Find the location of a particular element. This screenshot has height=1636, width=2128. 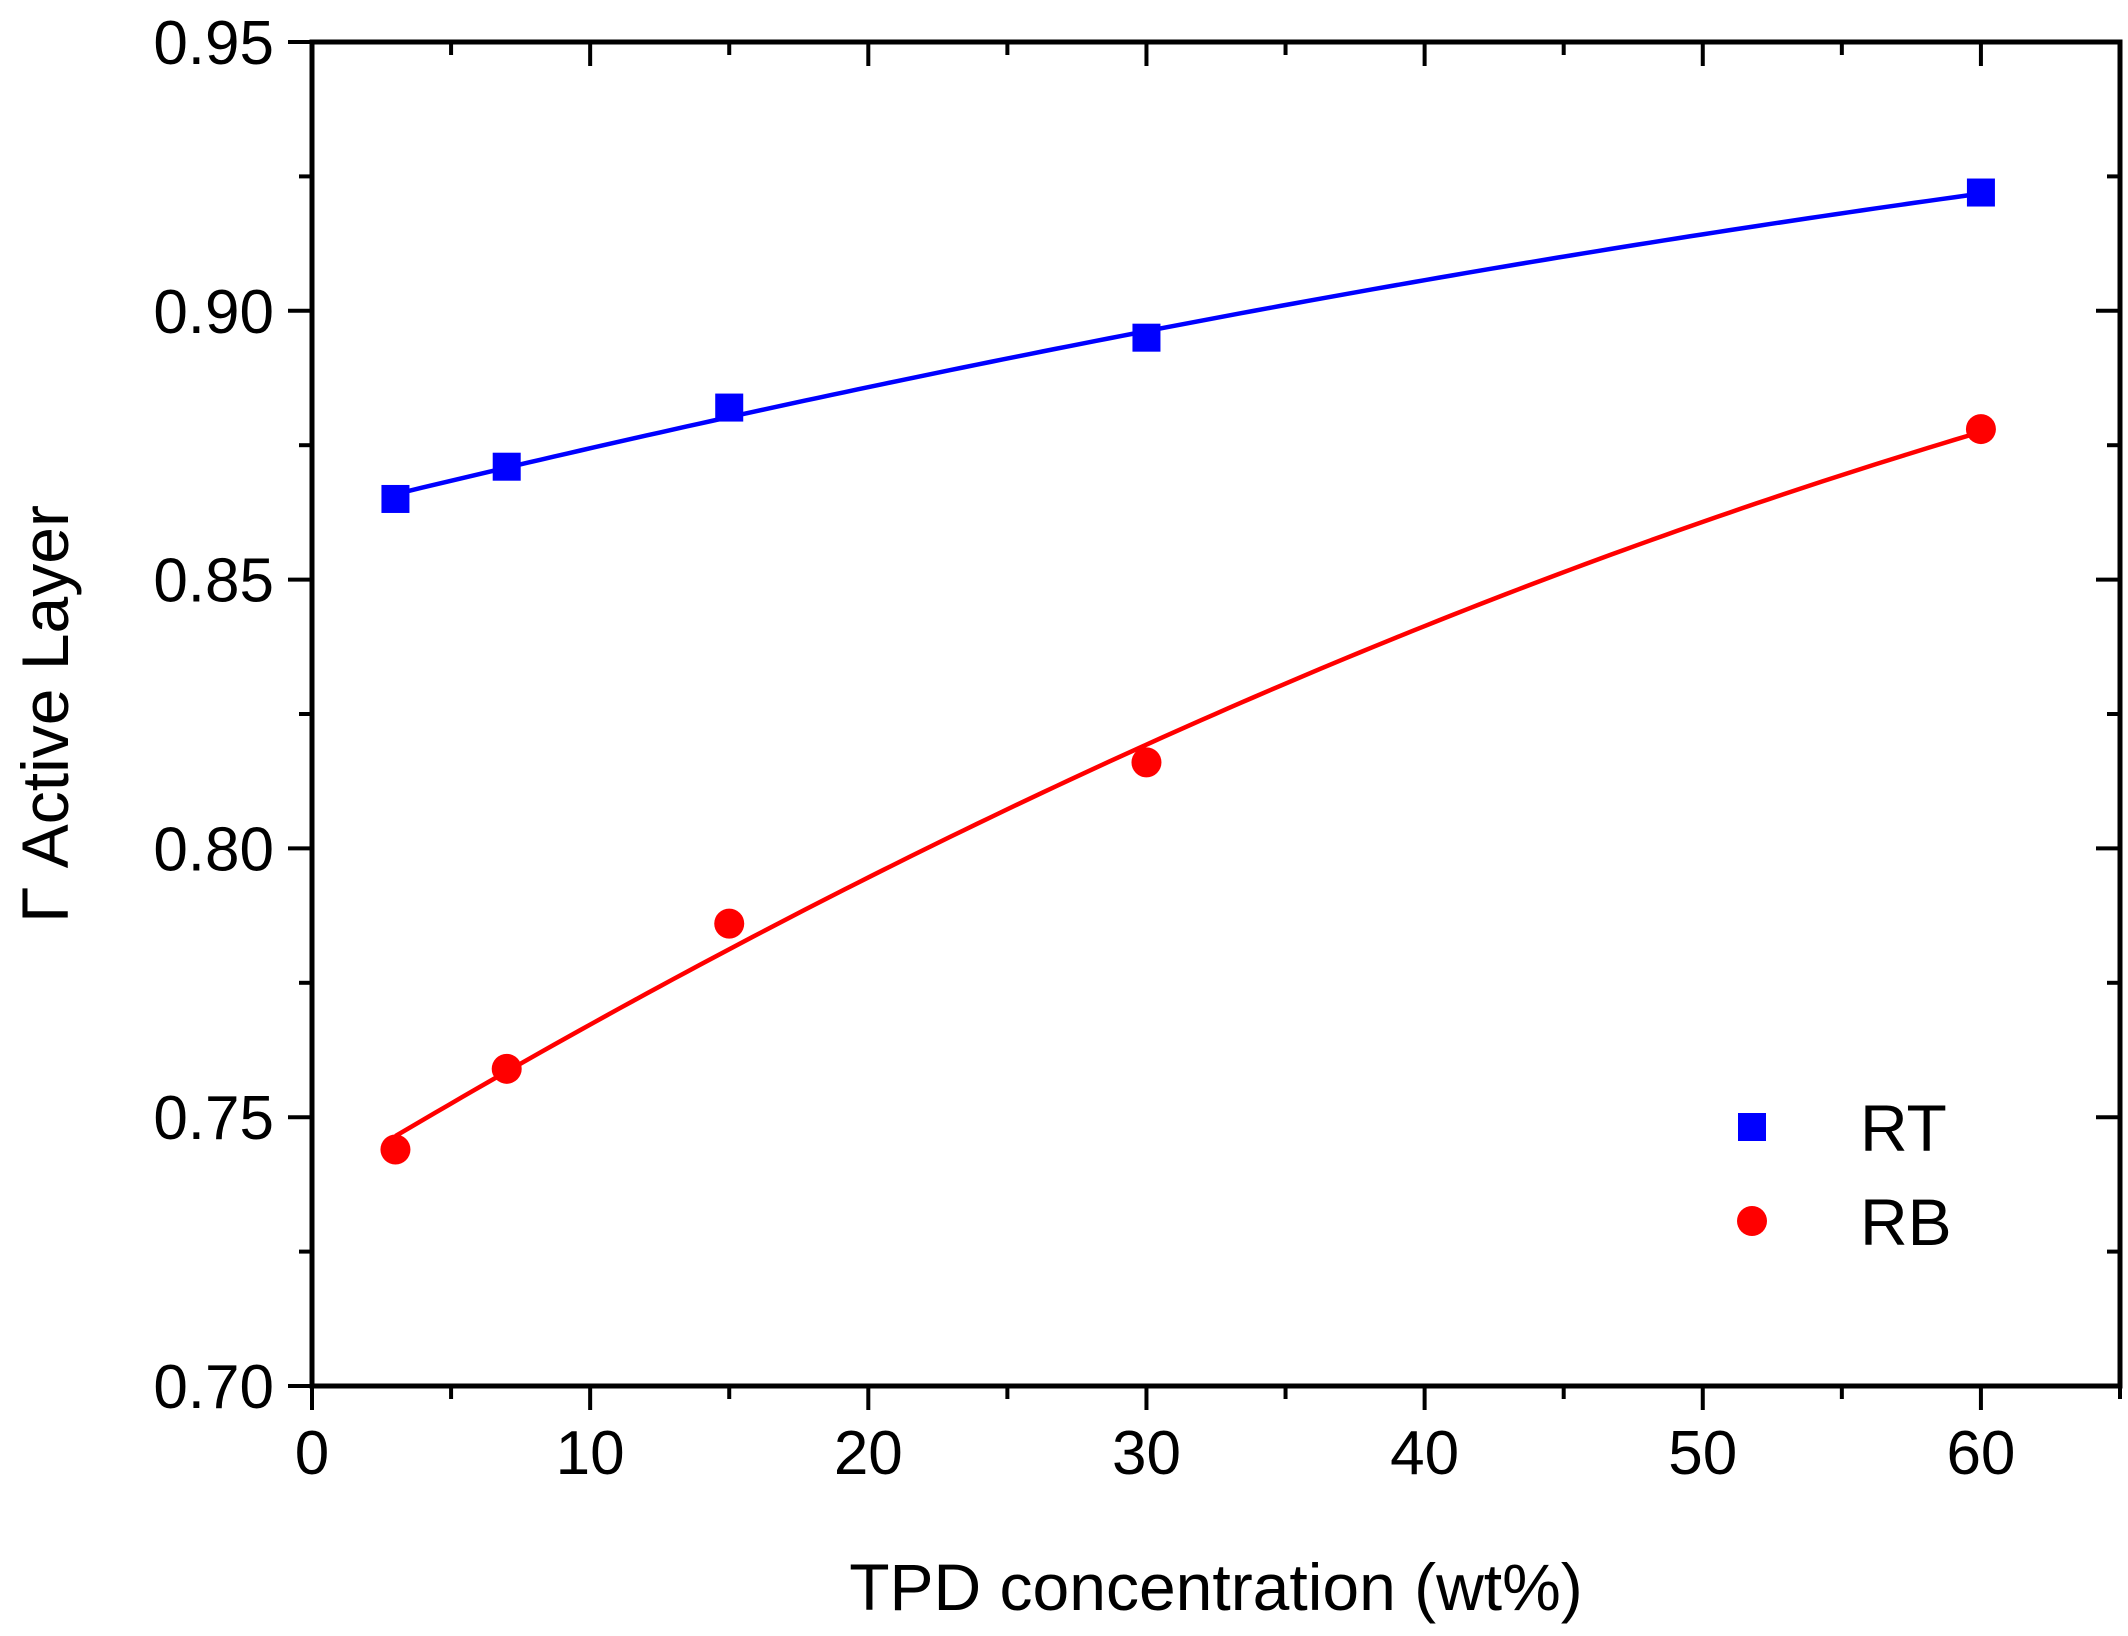

x-tick-label: 20 is located at coordinates (868, 1453).